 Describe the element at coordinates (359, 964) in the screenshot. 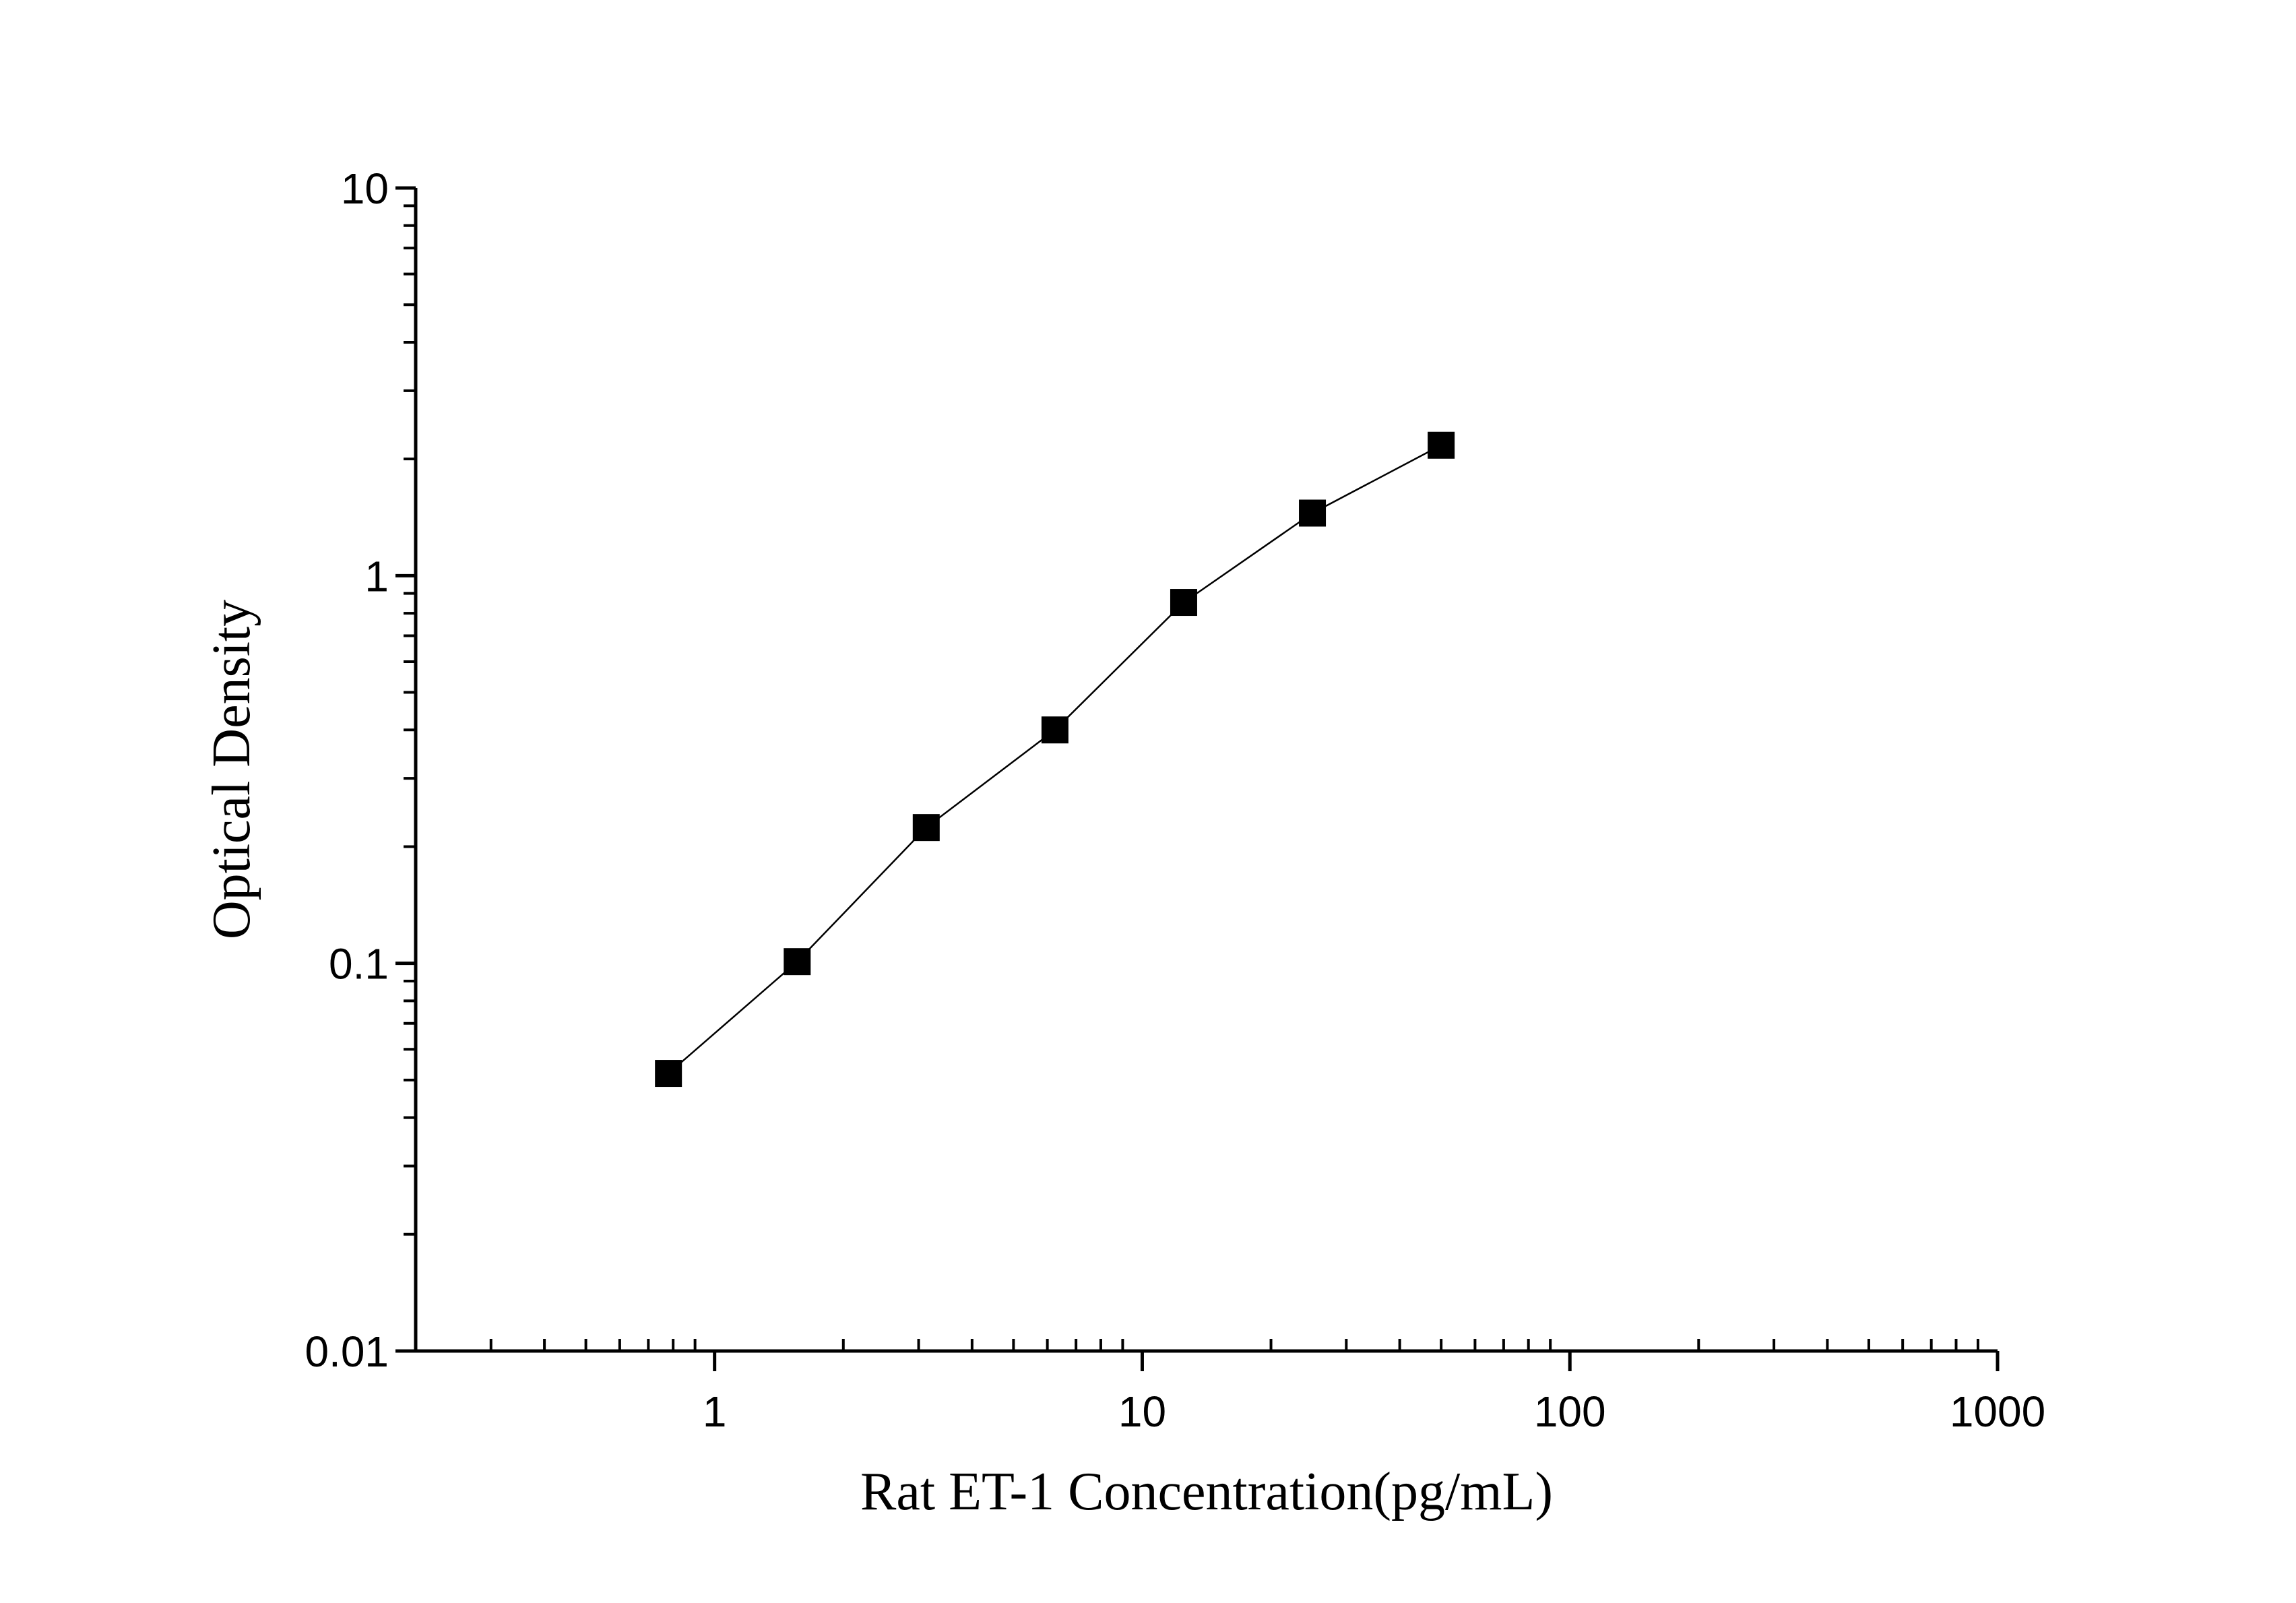

I see `y-tick-label: 0.1` at that location.